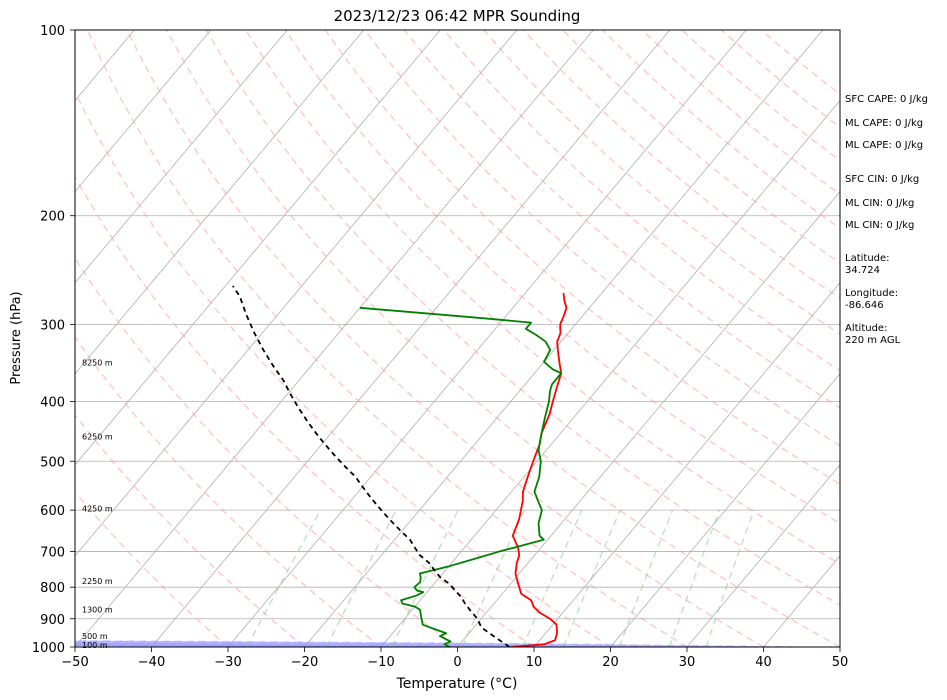 The image size is (947, 700). What do you see at coordinates (16, 337) in the screenshot?
I see `y-axis-label: Pressure (hPa)` at bounding box center [16, 337].